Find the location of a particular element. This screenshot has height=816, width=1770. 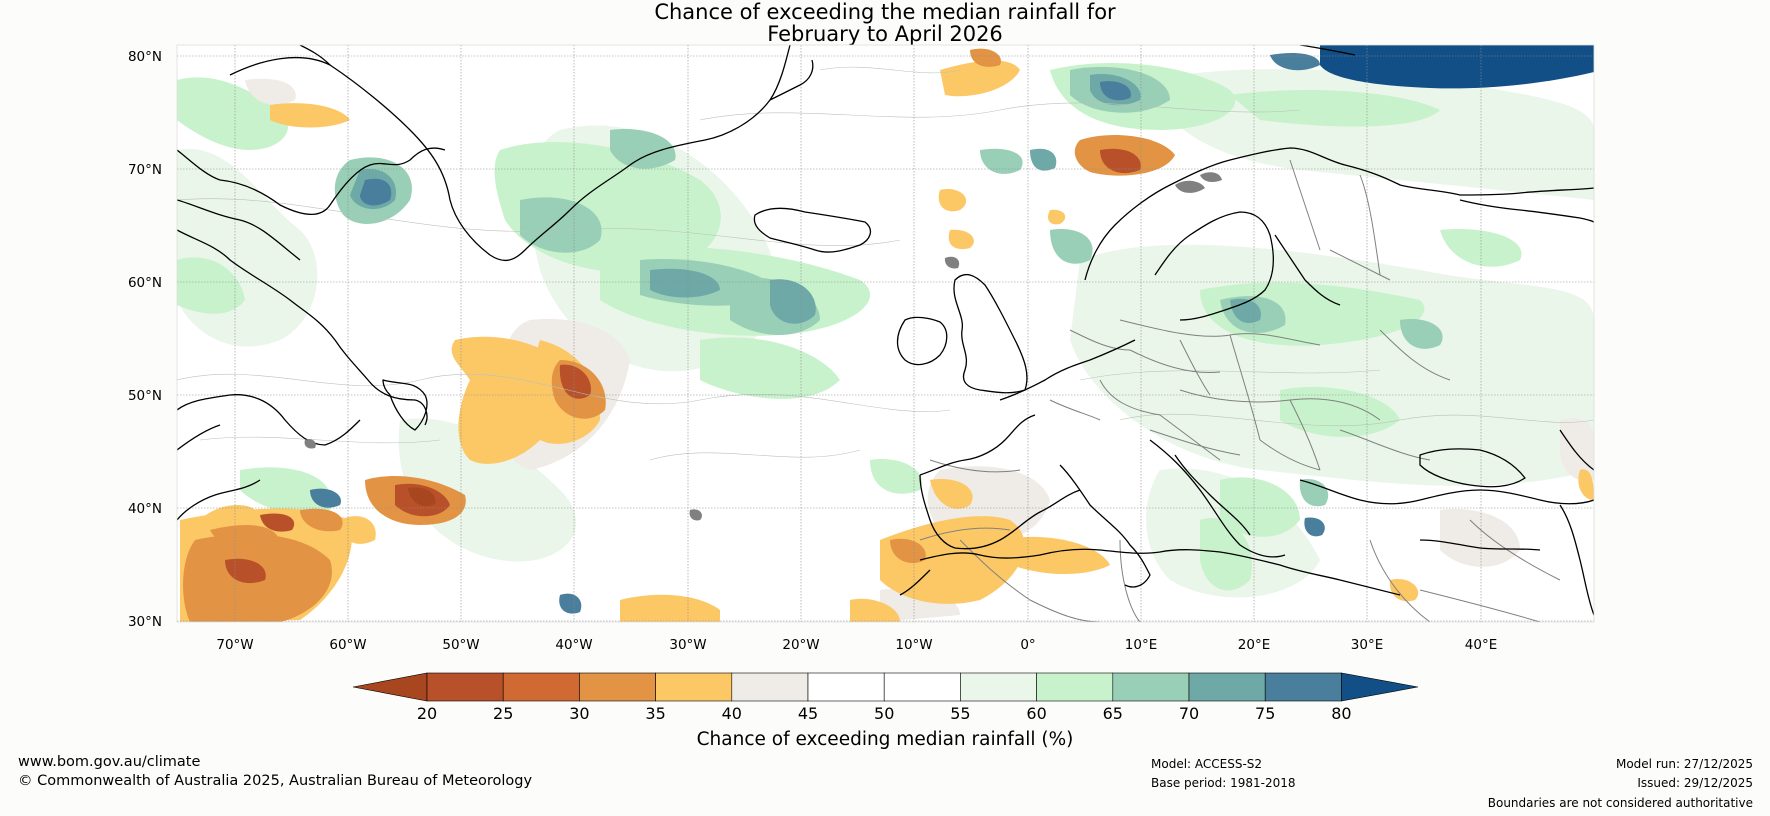

lon-label: 70°W is located at coordinates (234, 645).